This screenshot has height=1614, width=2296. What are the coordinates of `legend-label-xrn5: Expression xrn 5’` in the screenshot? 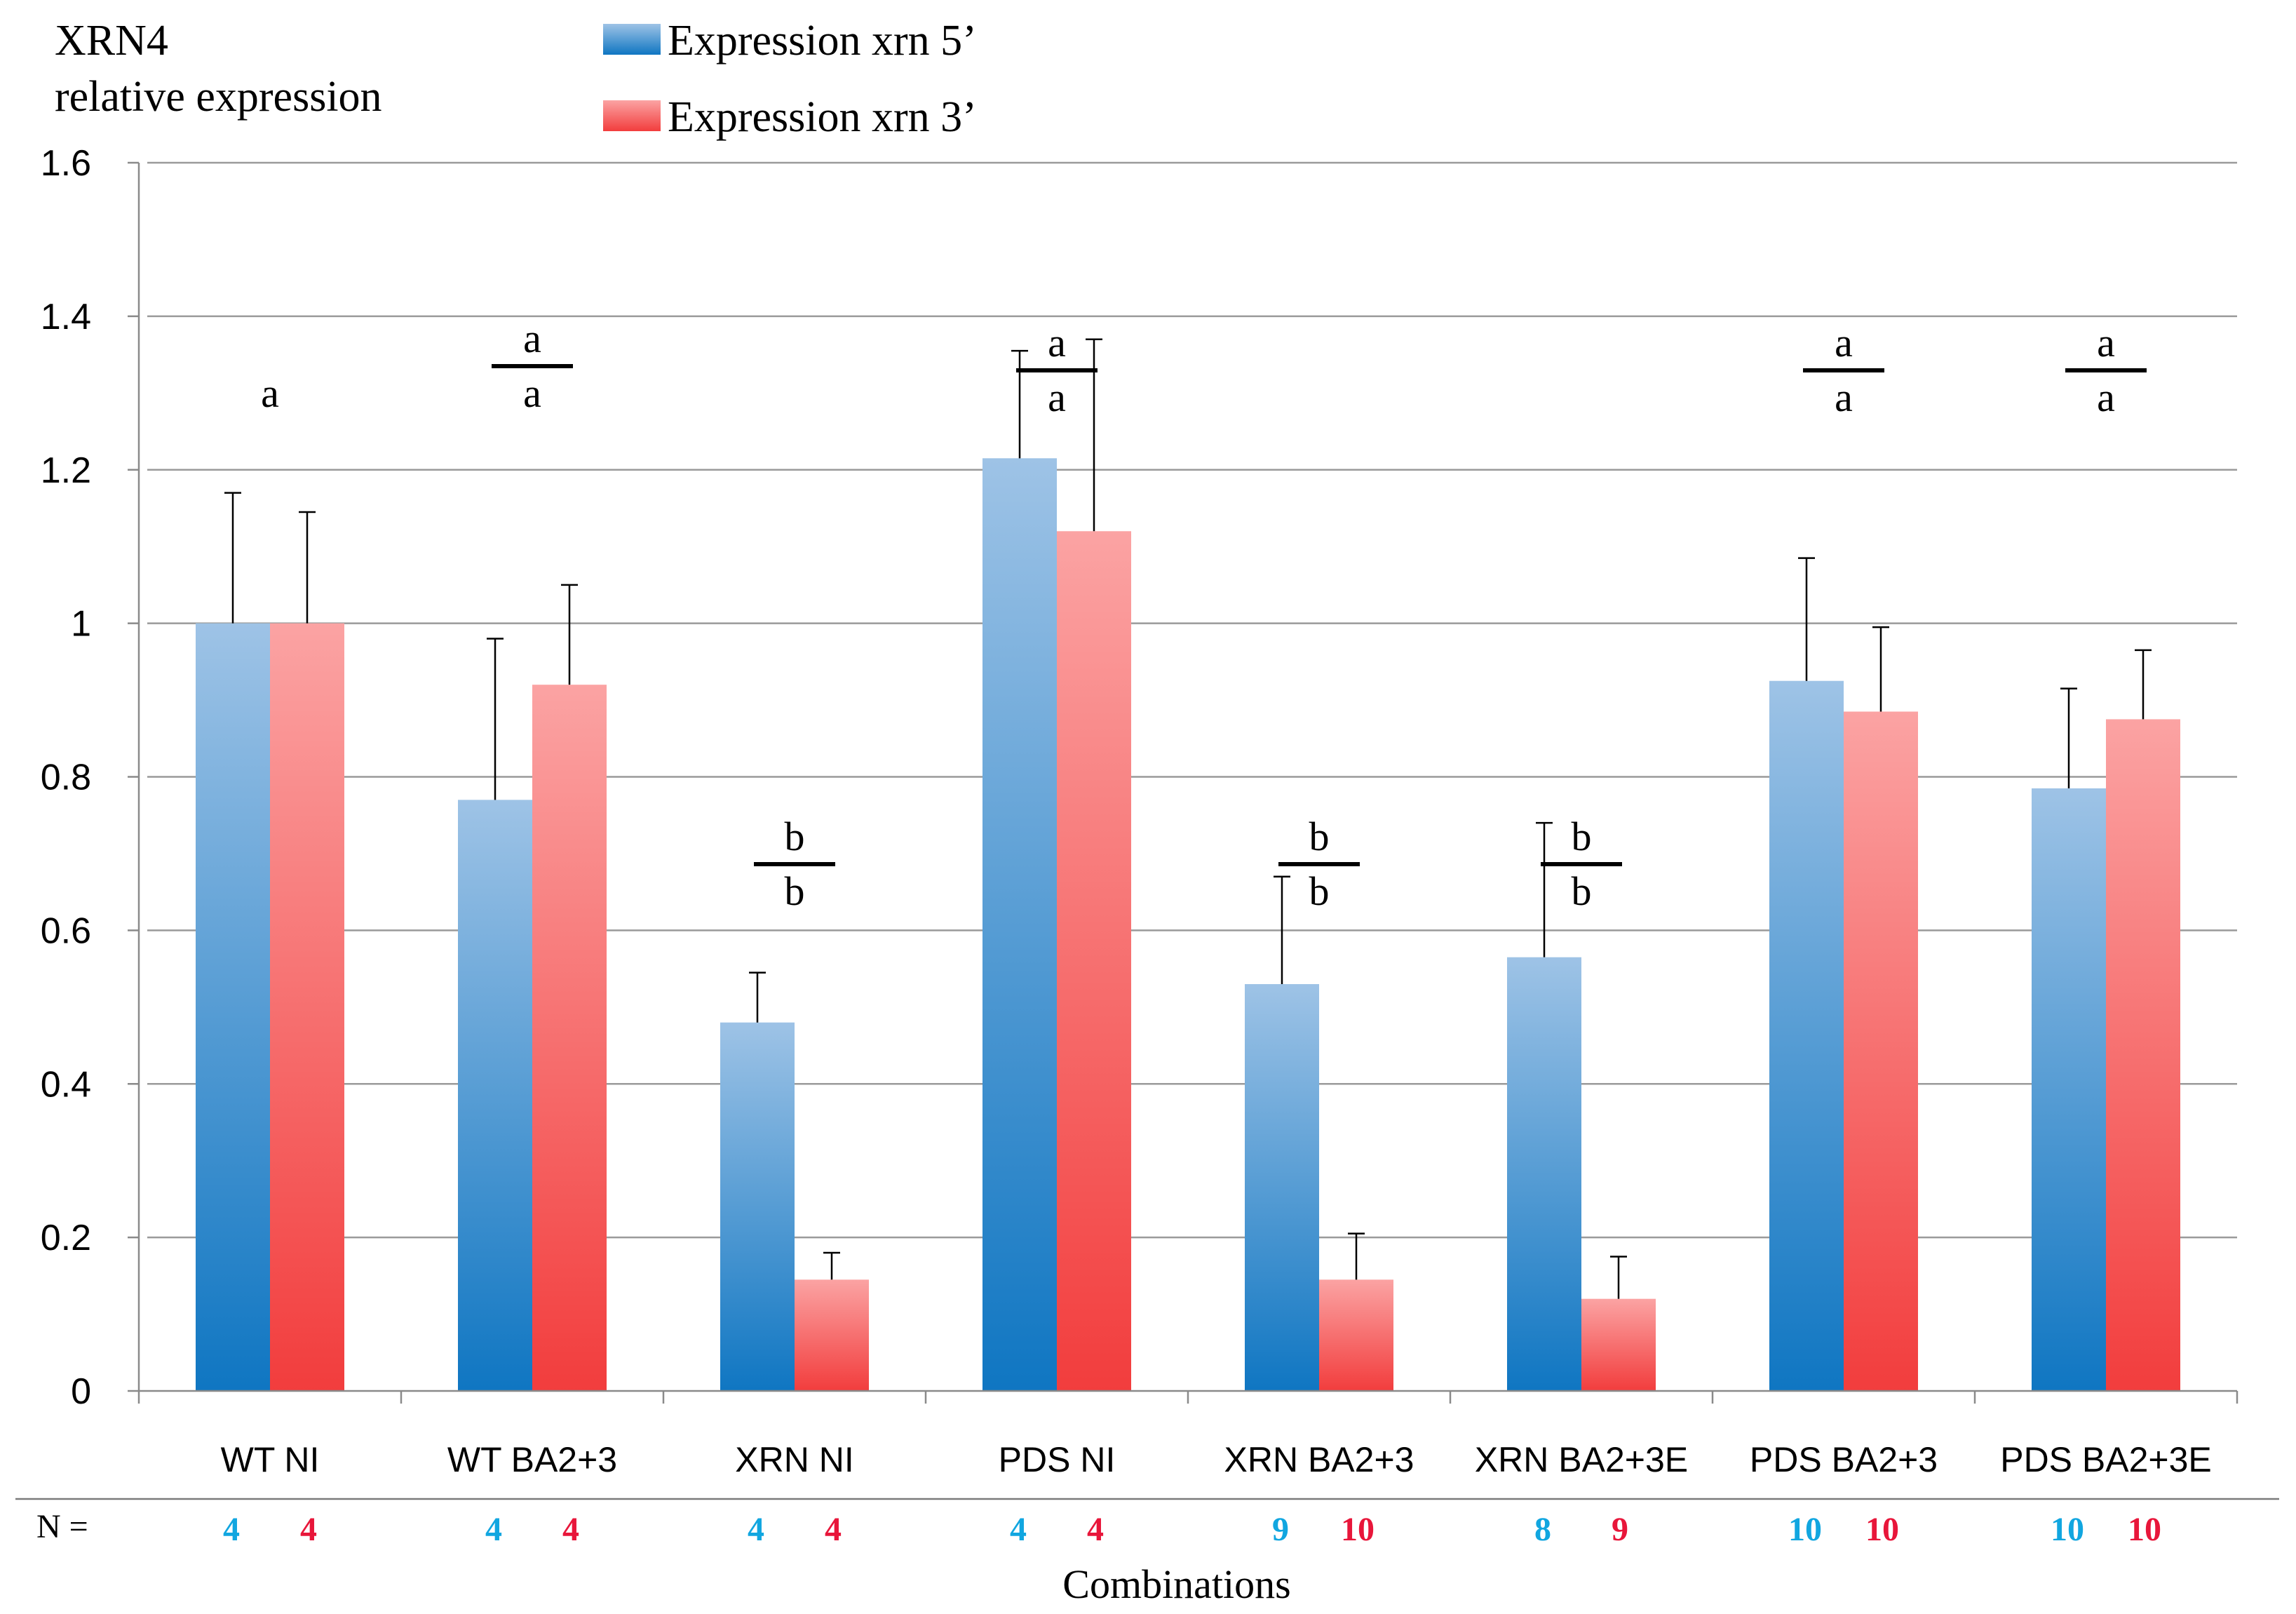 It's located at (823, 41).